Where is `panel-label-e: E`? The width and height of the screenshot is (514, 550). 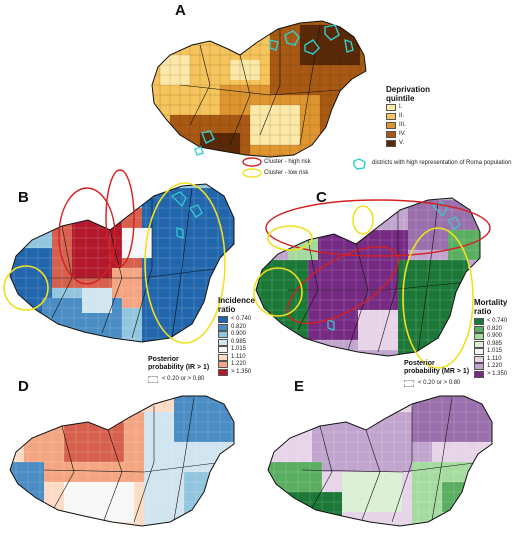 panel-label-e: E is located at coordinates (299, 386).